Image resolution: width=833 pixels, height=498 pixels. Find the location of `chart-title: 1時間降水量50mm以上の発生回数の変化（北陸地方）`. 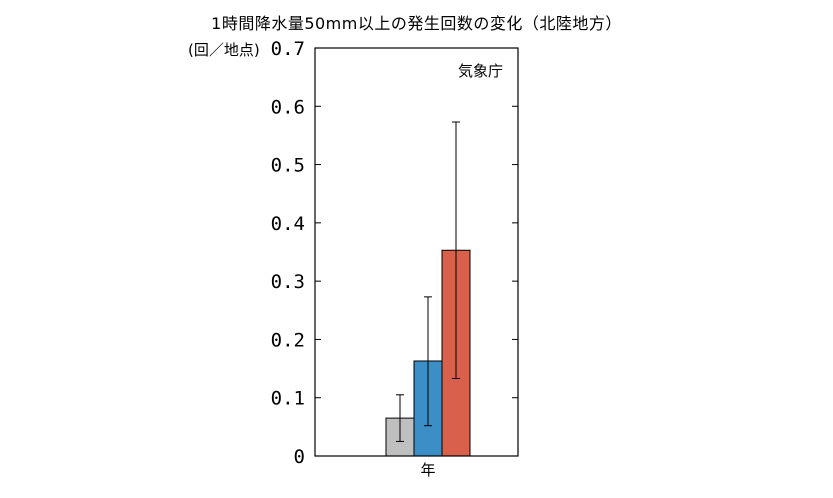

chart-title: 1時間降水量50mm以上の発生回数の変化（北陸地方） is located at coordinates (416, 23).